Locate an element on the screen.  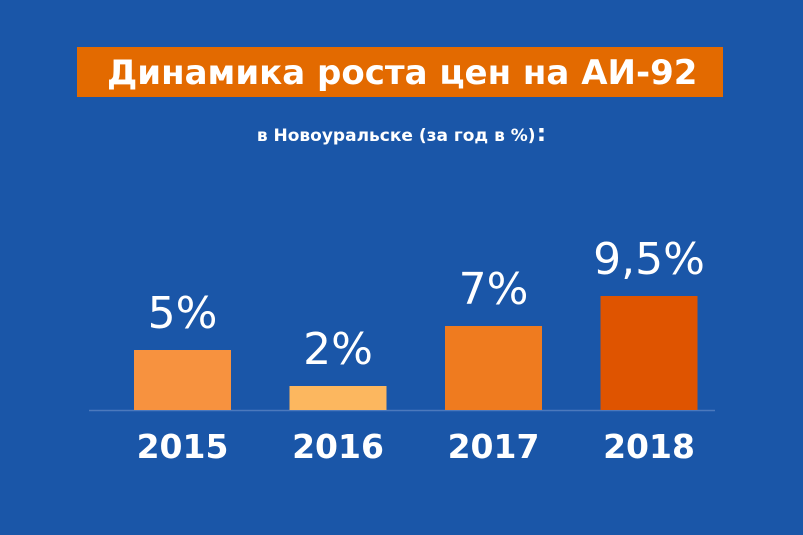
chart-subtitle-text: в Новоуральске (за год в %) is located at coordinates (396, 136).